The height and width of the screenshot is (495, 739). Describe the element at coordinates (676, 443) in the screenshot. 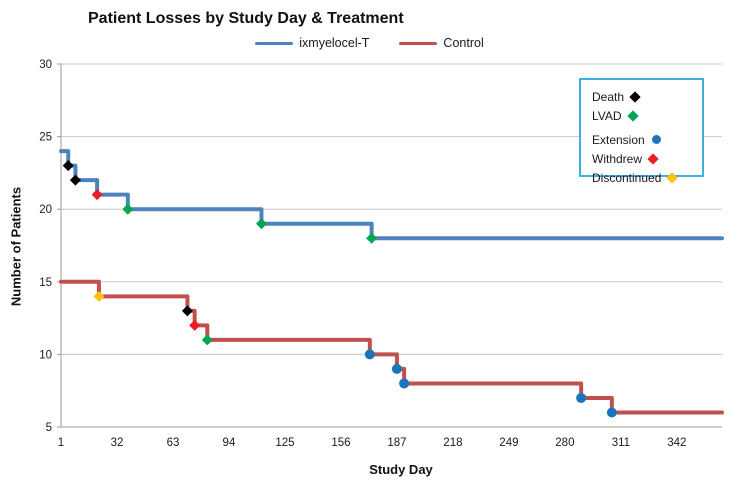

I see `x-tick-label: 342` at that location.